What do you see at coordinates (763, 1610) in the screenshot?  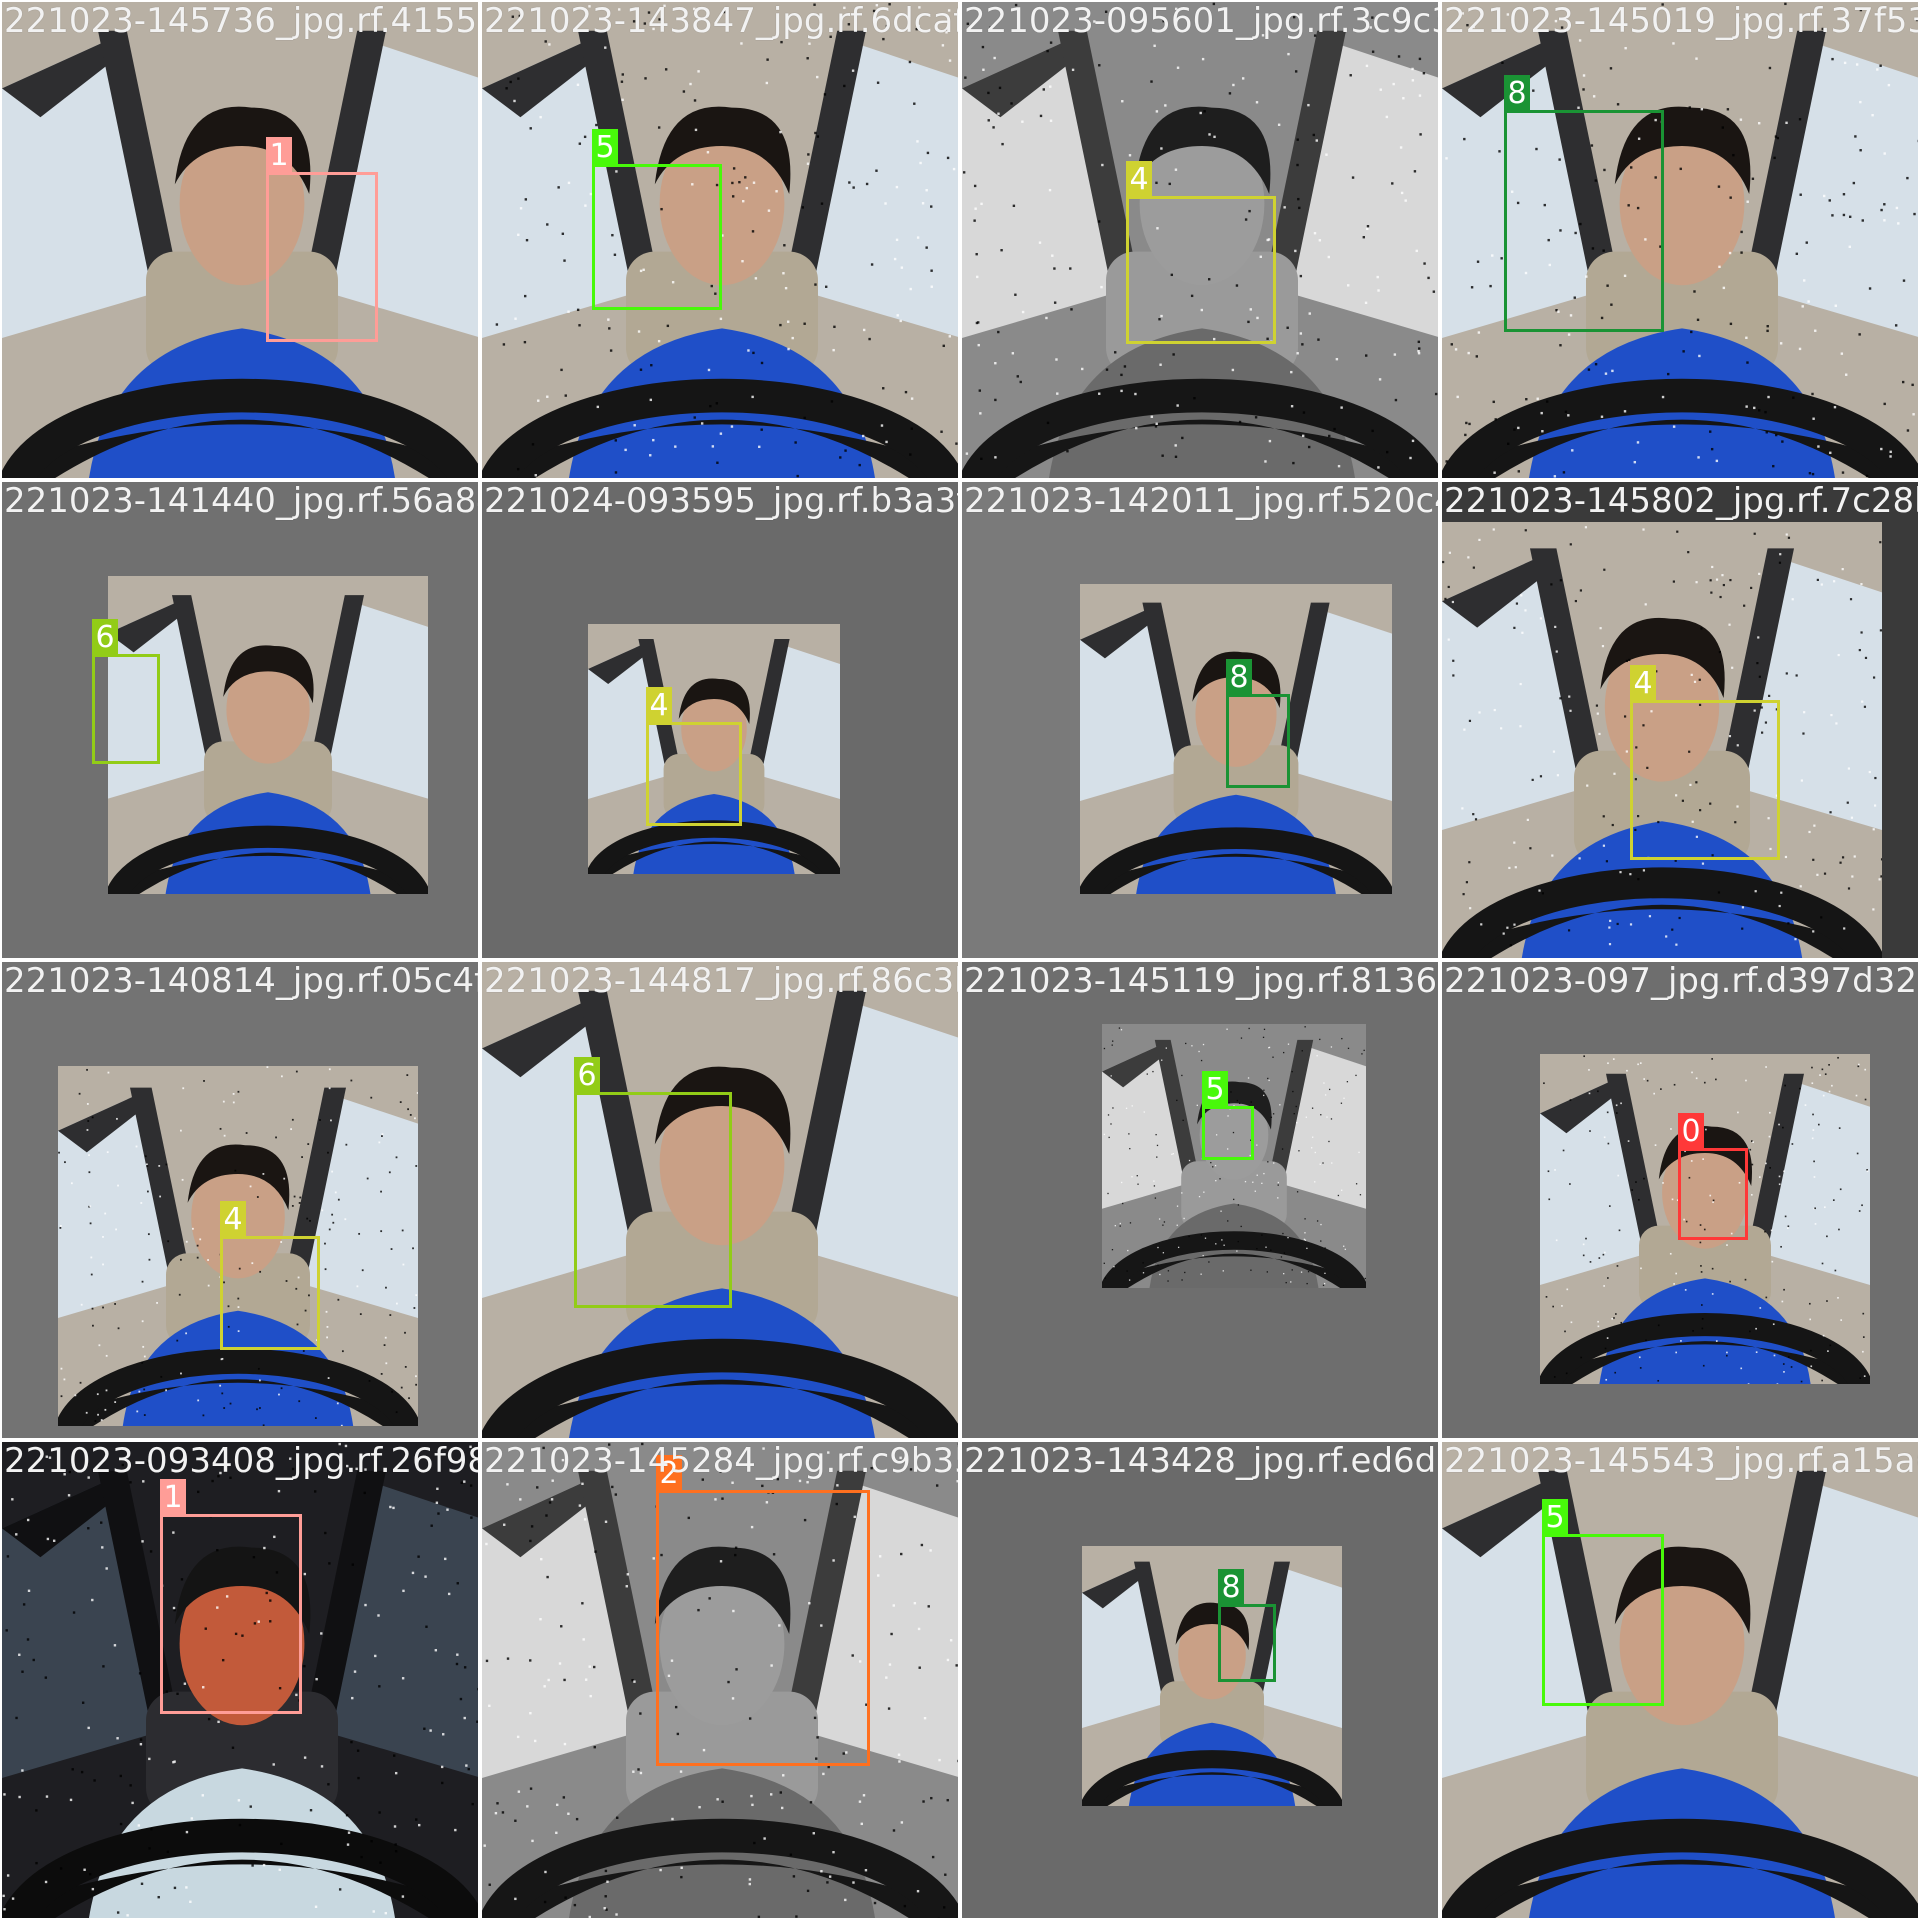 I see `detection-box: 2` at bounding box center [763, 1610].